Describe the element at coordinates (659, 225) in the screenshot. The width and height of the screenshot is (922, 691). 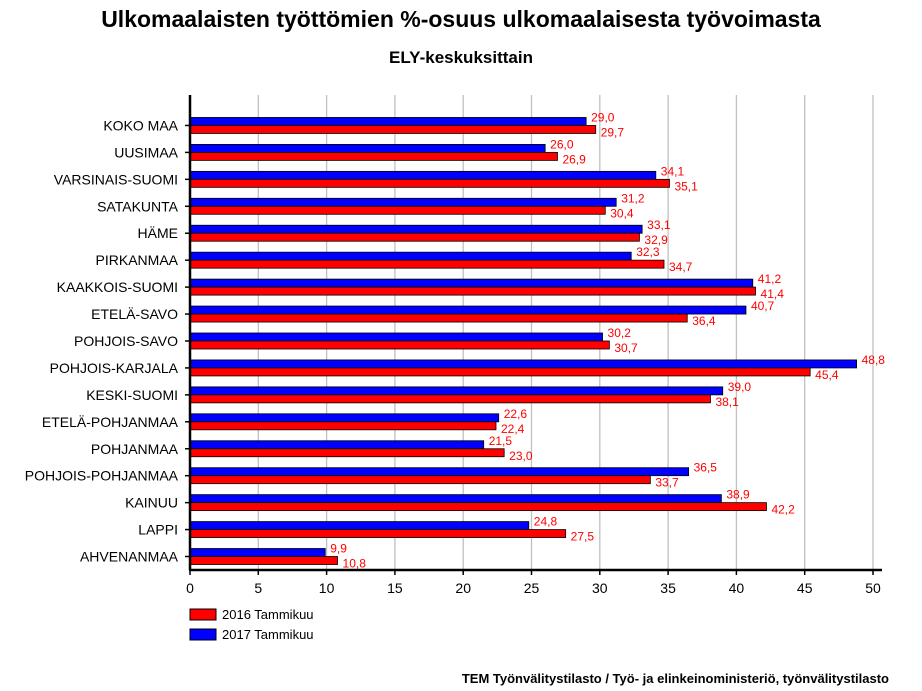
I see `value-label-2017: 33,1` at that location.